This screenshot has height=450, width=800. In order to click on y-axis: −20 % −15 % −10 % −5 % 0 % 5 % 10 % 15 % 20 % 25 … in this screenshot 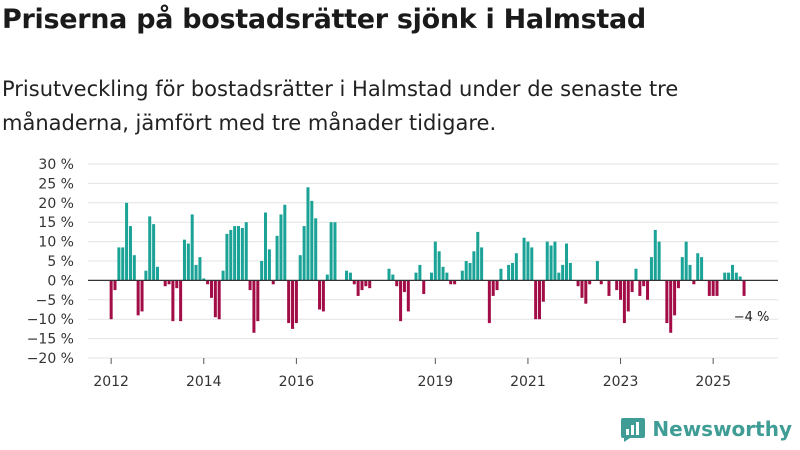, I will do `click(50, 262)`.